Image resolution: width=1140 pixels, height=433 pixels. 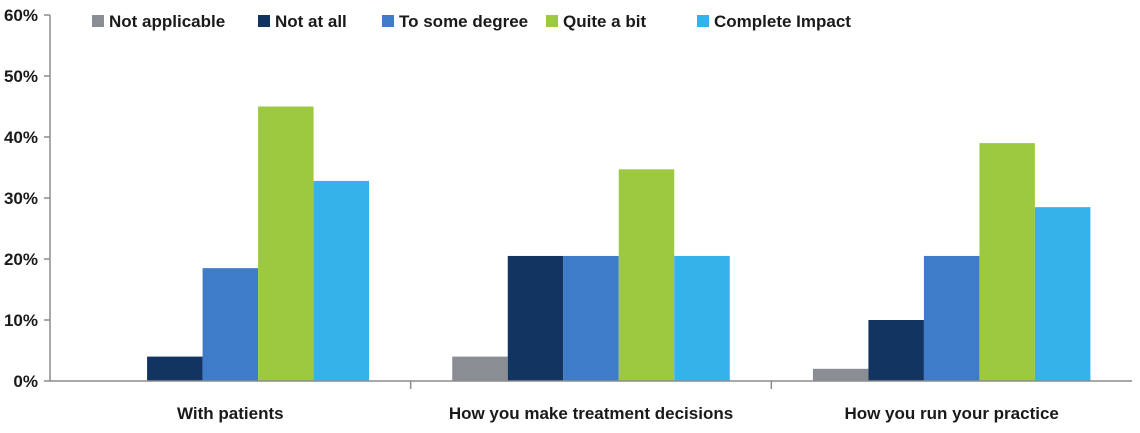 What do you see at coordinates (591, 413) in the screenshot?
I see `x-category-label: How you make treatment decisions` at bounding box center [591, 413].